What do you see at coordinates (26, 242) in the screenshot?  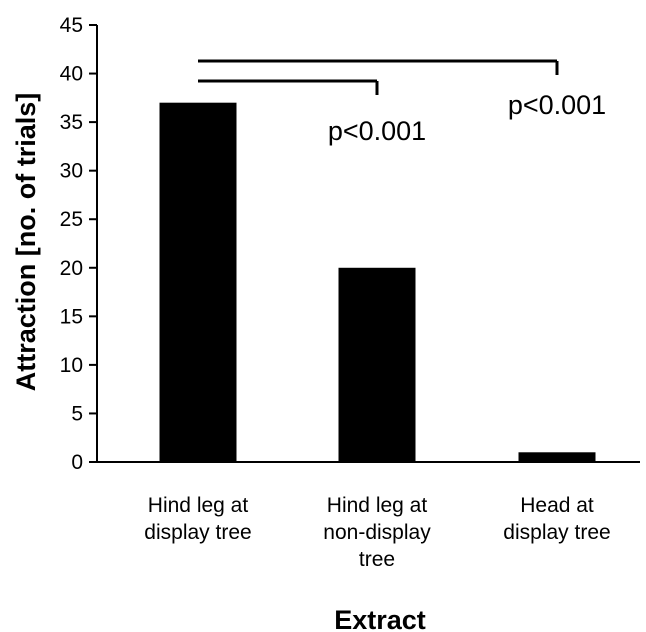 I see `y-axis-title: Attraction [no. of trials]` at bounding box center [26, 242].